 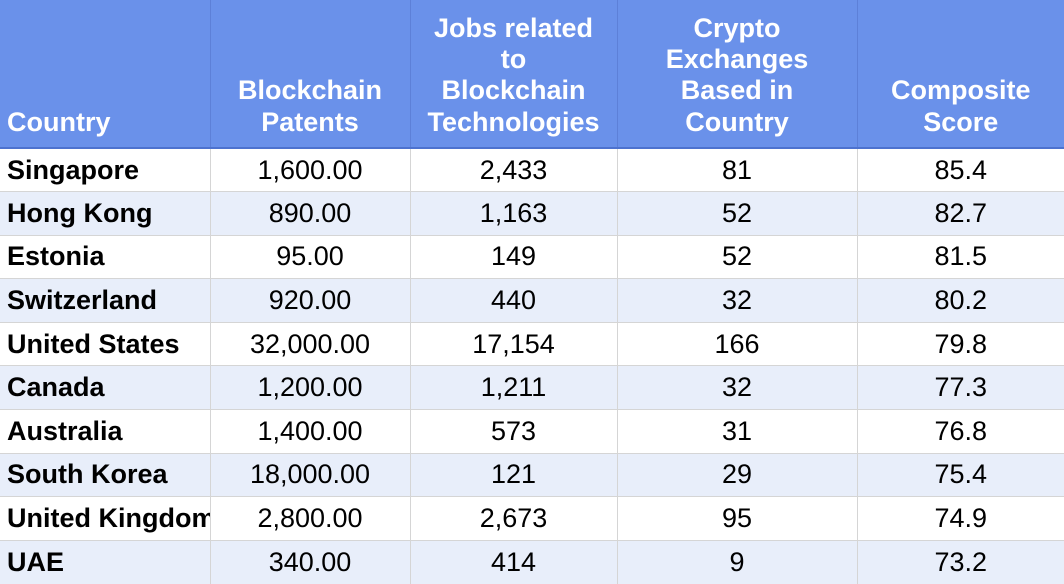 I want to click on cell-score: 82.7, so click(x=960, y=213).